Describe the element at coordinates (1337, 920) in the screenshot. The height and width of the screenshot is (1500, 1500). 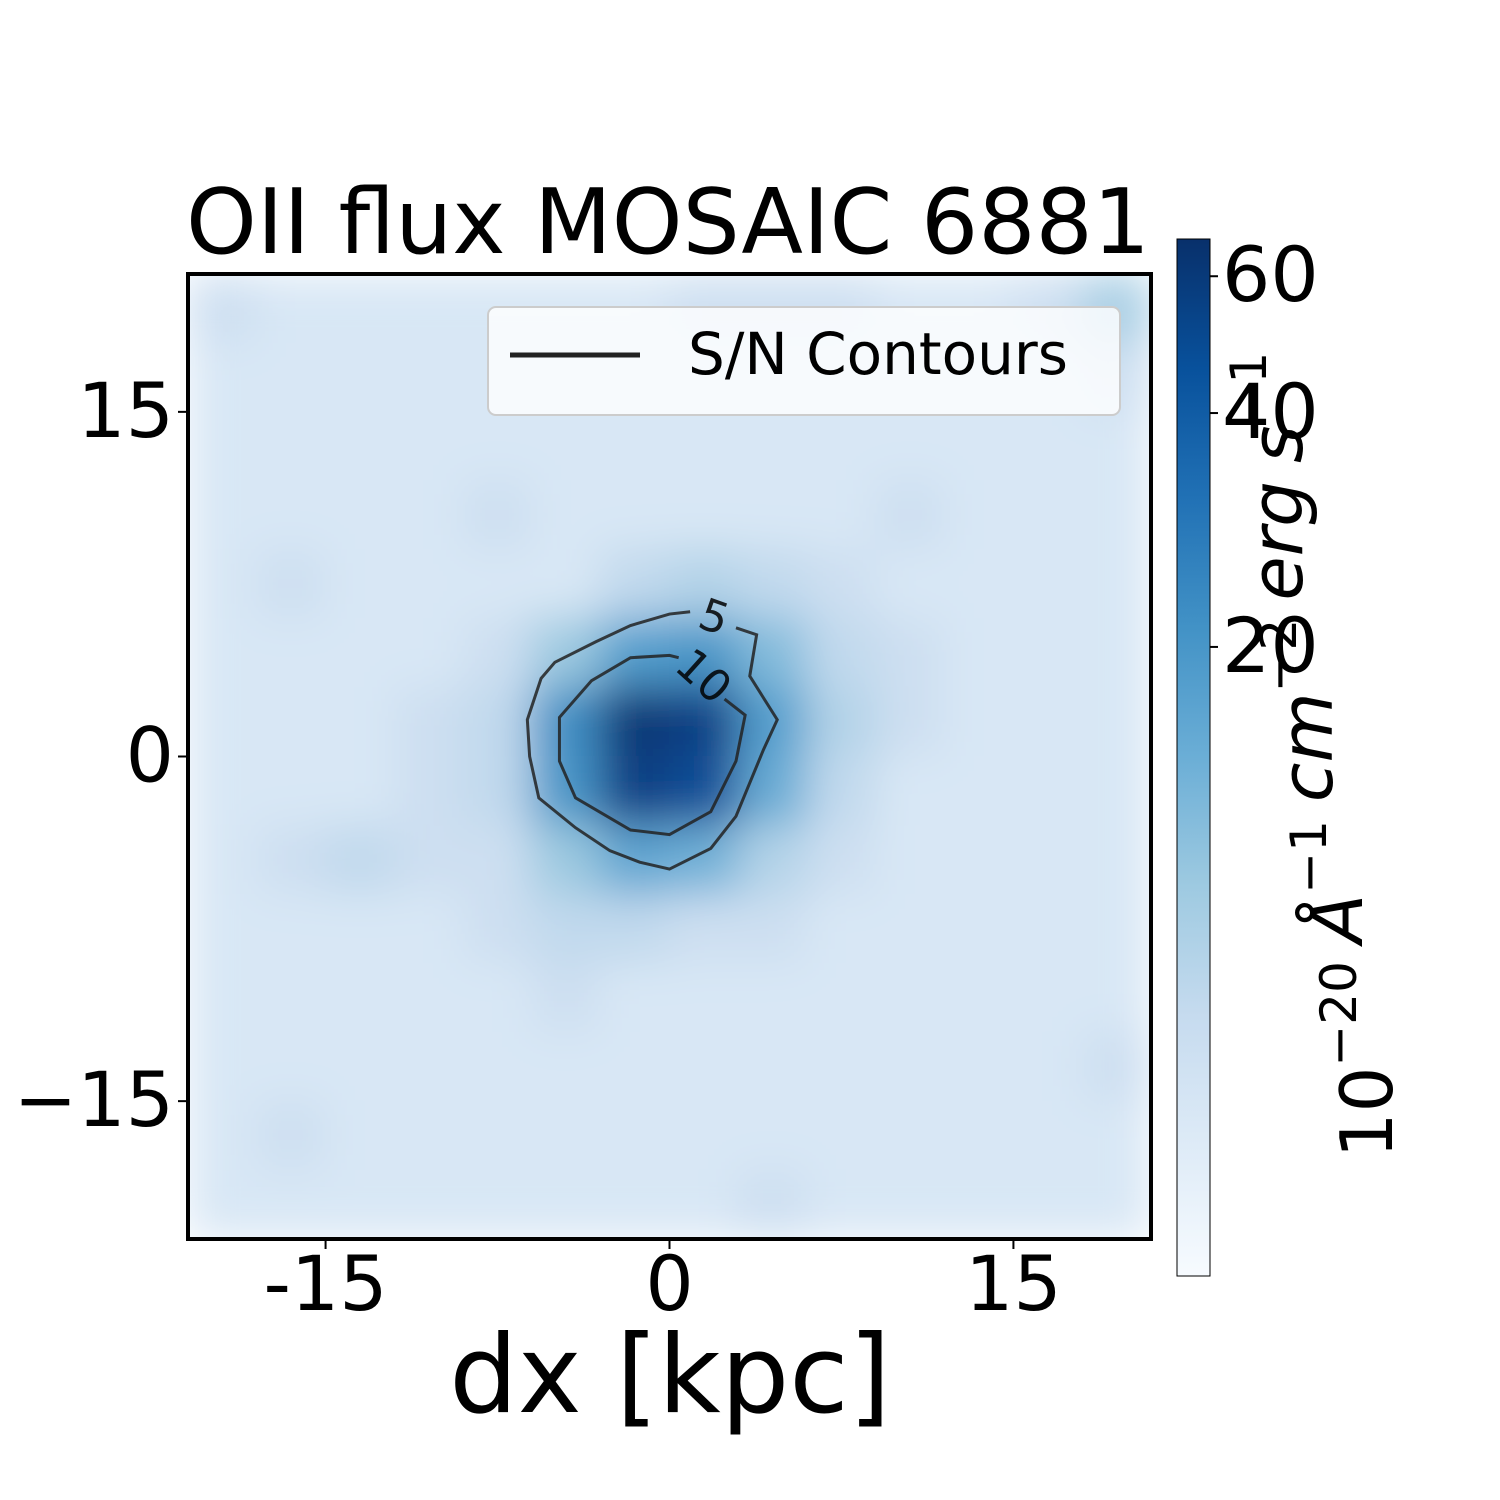
I see `colorbar-label-part: Å` at that location.